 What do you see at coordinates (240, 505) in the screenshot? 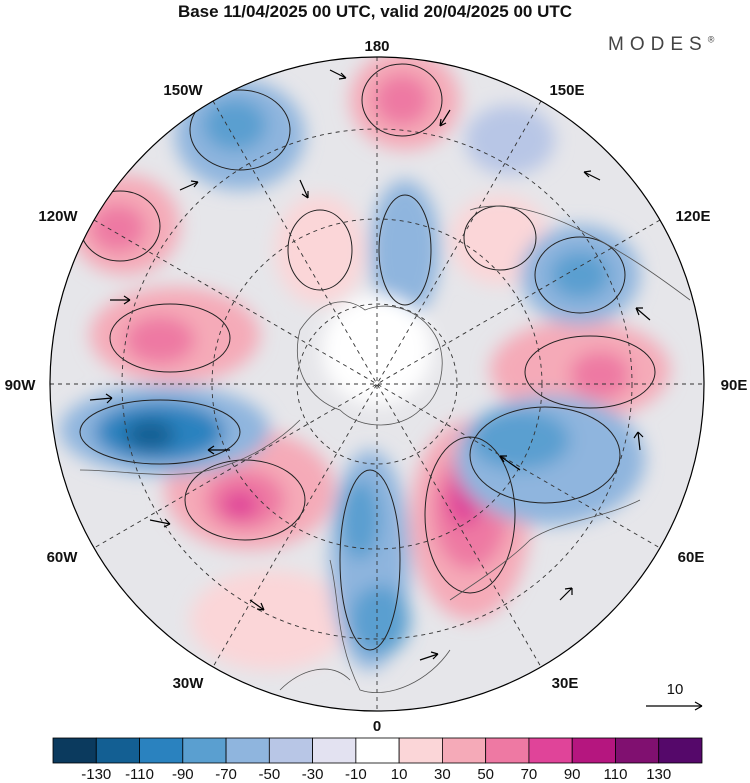
I see `positive-max-60w` at bounding box center [240, 505].